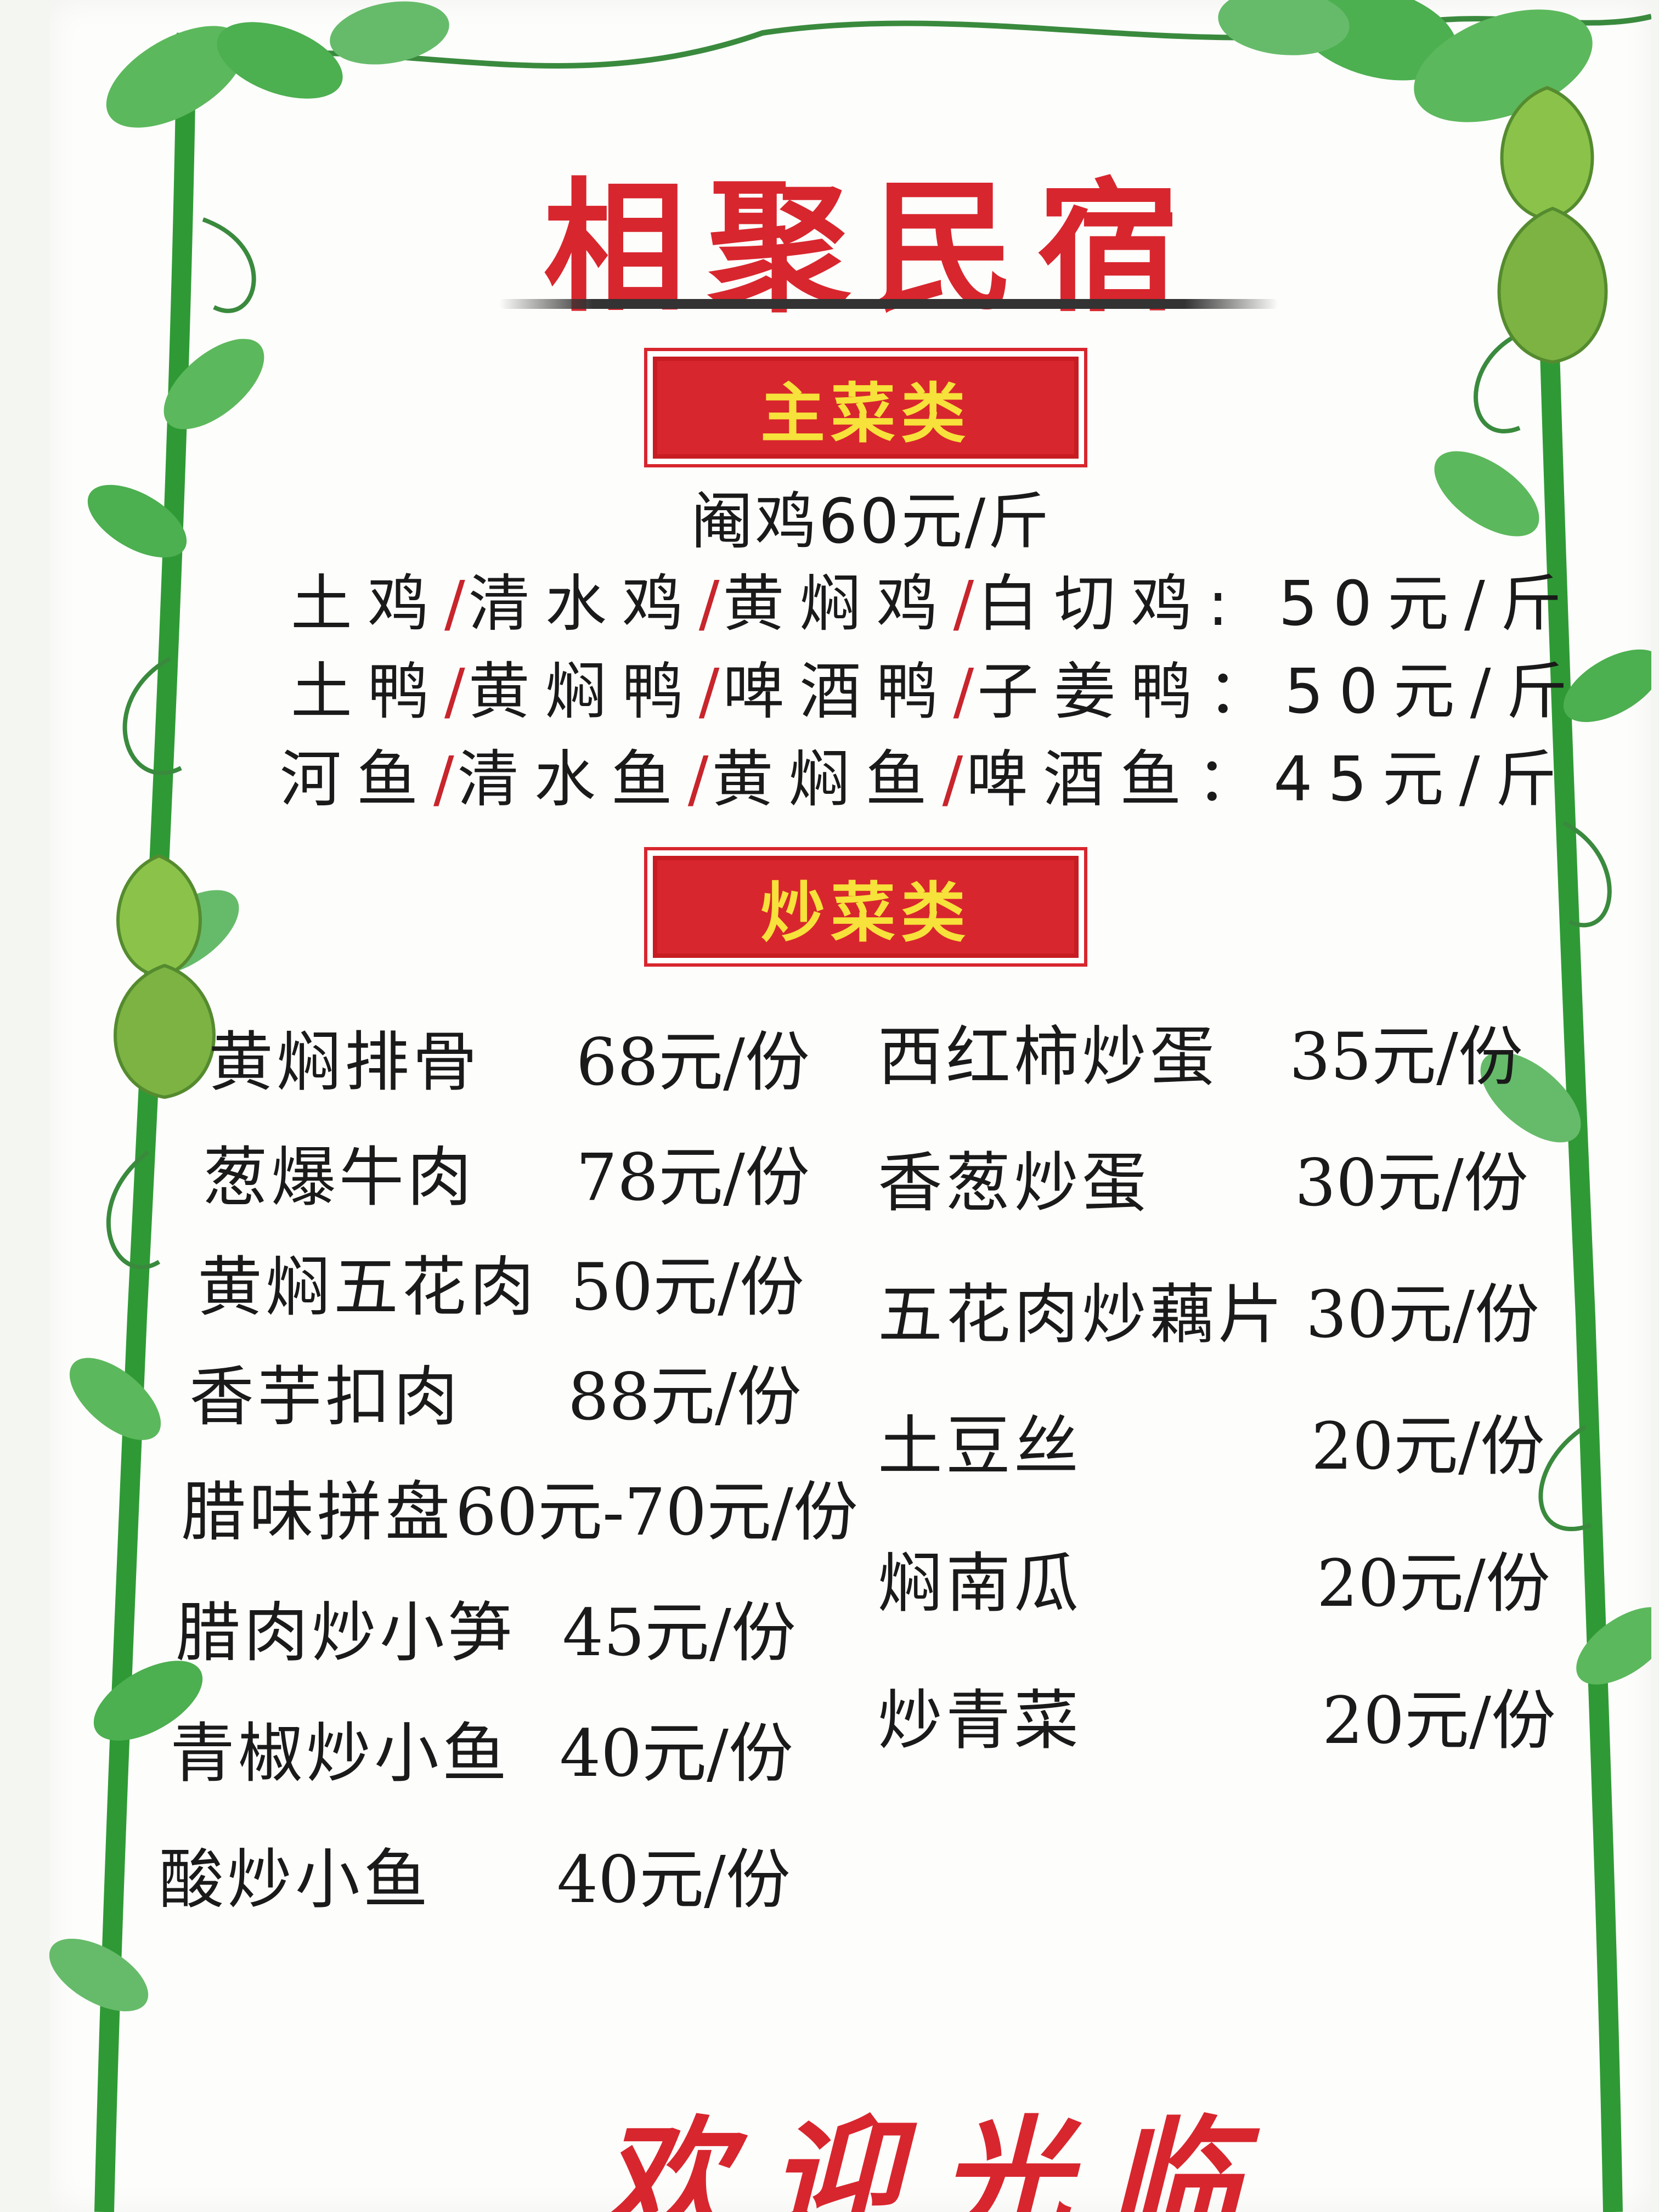  I want to click on dish-price: 88元/份, so click(685, 1397).